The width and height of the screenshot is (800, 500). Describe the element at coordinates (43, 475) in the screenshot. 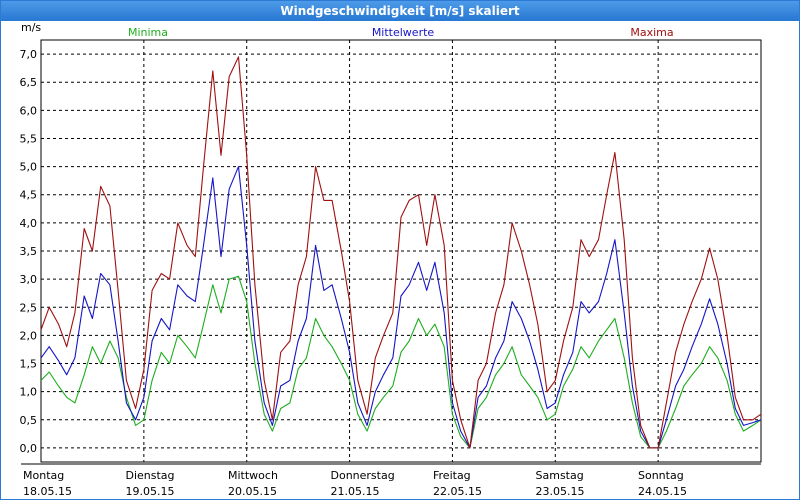

I see `day-name-label: Montag` at that location.